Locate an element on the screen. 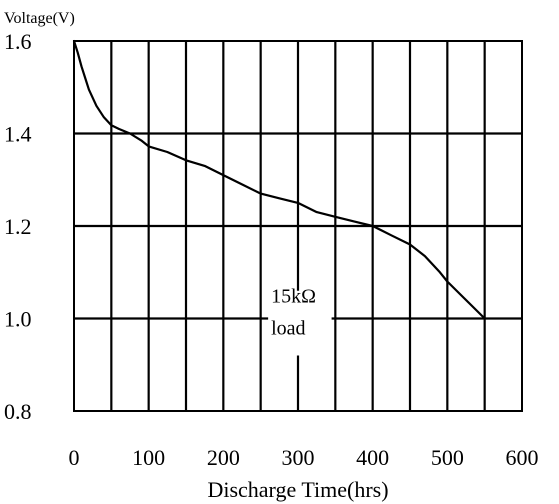 This screenshot has height=504, width=559. x-tick-label: 300 is located at coordinates (298, 457).